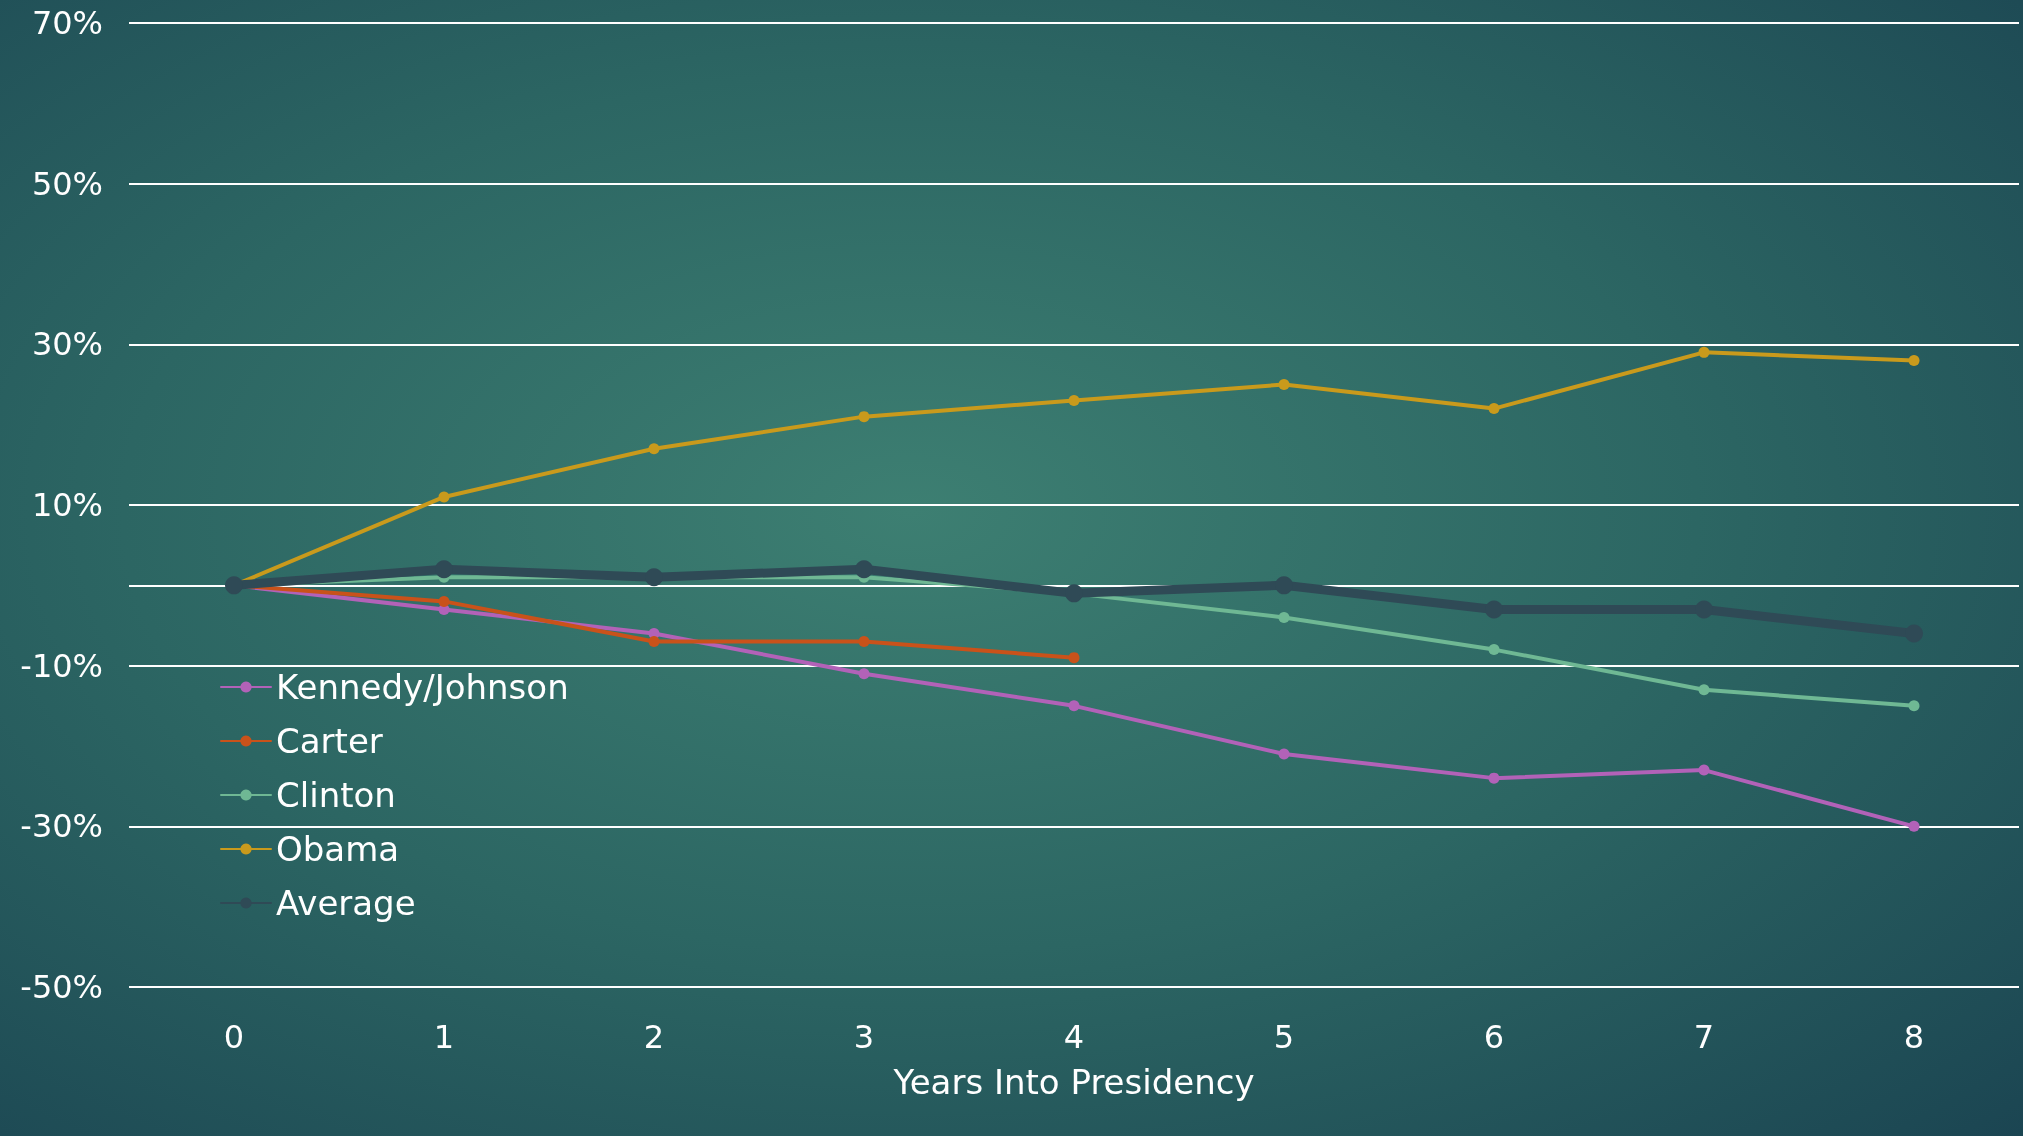  What do you see at coordinates (67, 344) in the screenshot?
I see `y-tick-label: 30%` at bounding box center [67, 344].